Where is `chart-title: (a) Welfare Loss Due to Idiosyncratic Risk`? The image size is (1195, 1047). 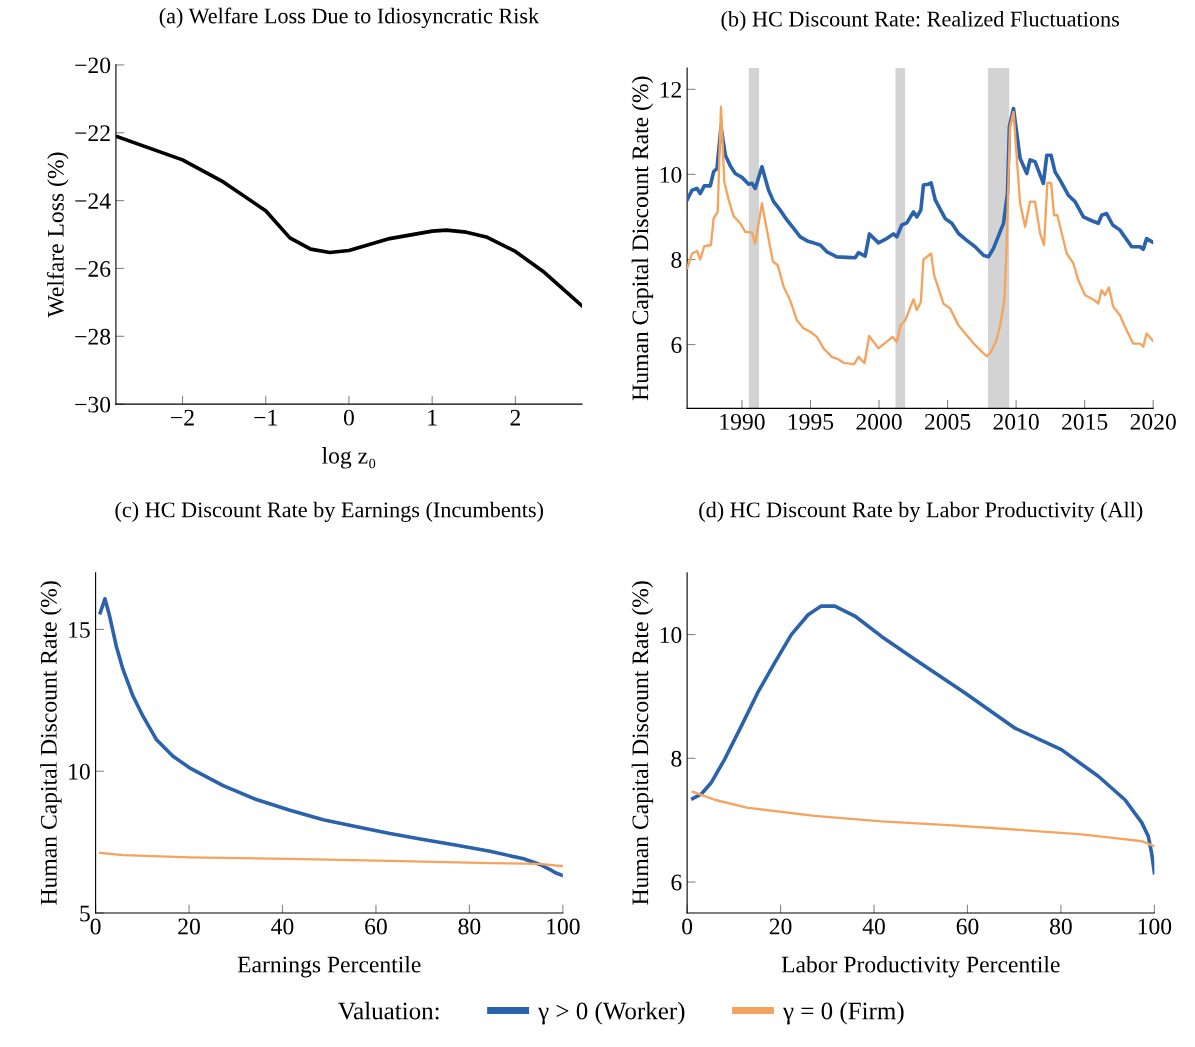 chart-title: (a) Welfare Loss Due to Idiosyncratic Risk is located at coordinates (349, 18).